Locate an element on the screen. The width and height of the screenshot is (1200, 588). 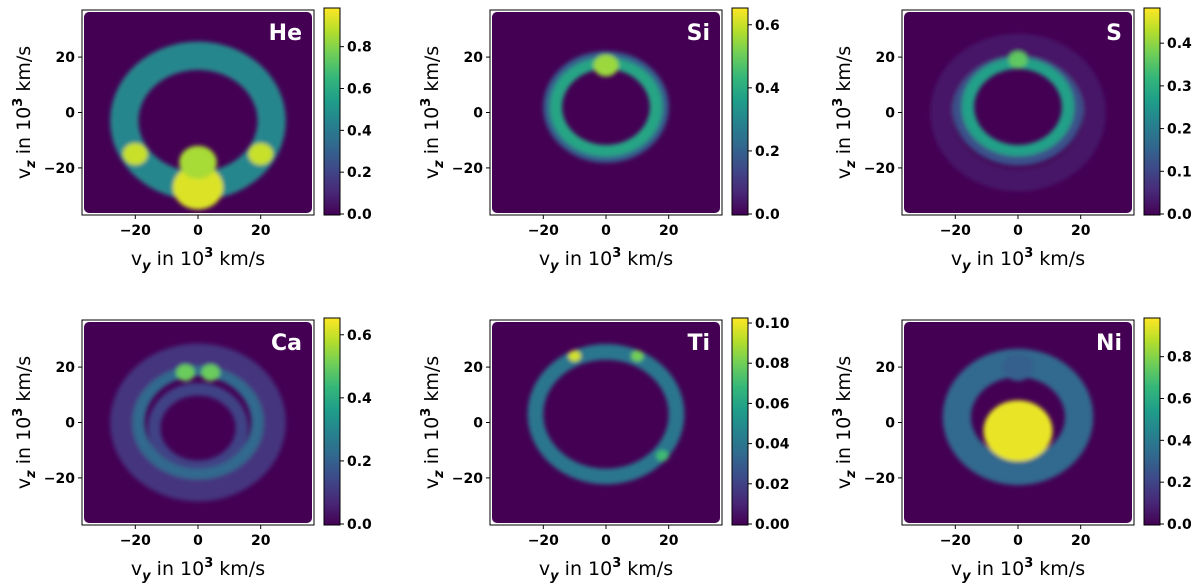
colorbar-tick-label: 0.04 is located at coordinates (772, 445).